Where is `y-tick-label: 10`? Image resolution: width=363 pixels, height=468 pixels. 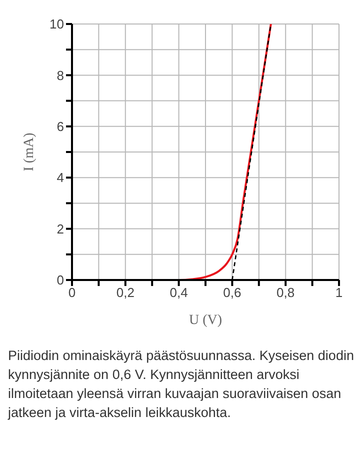 y-tick-label: 10 is located at coordinates (57, 24).